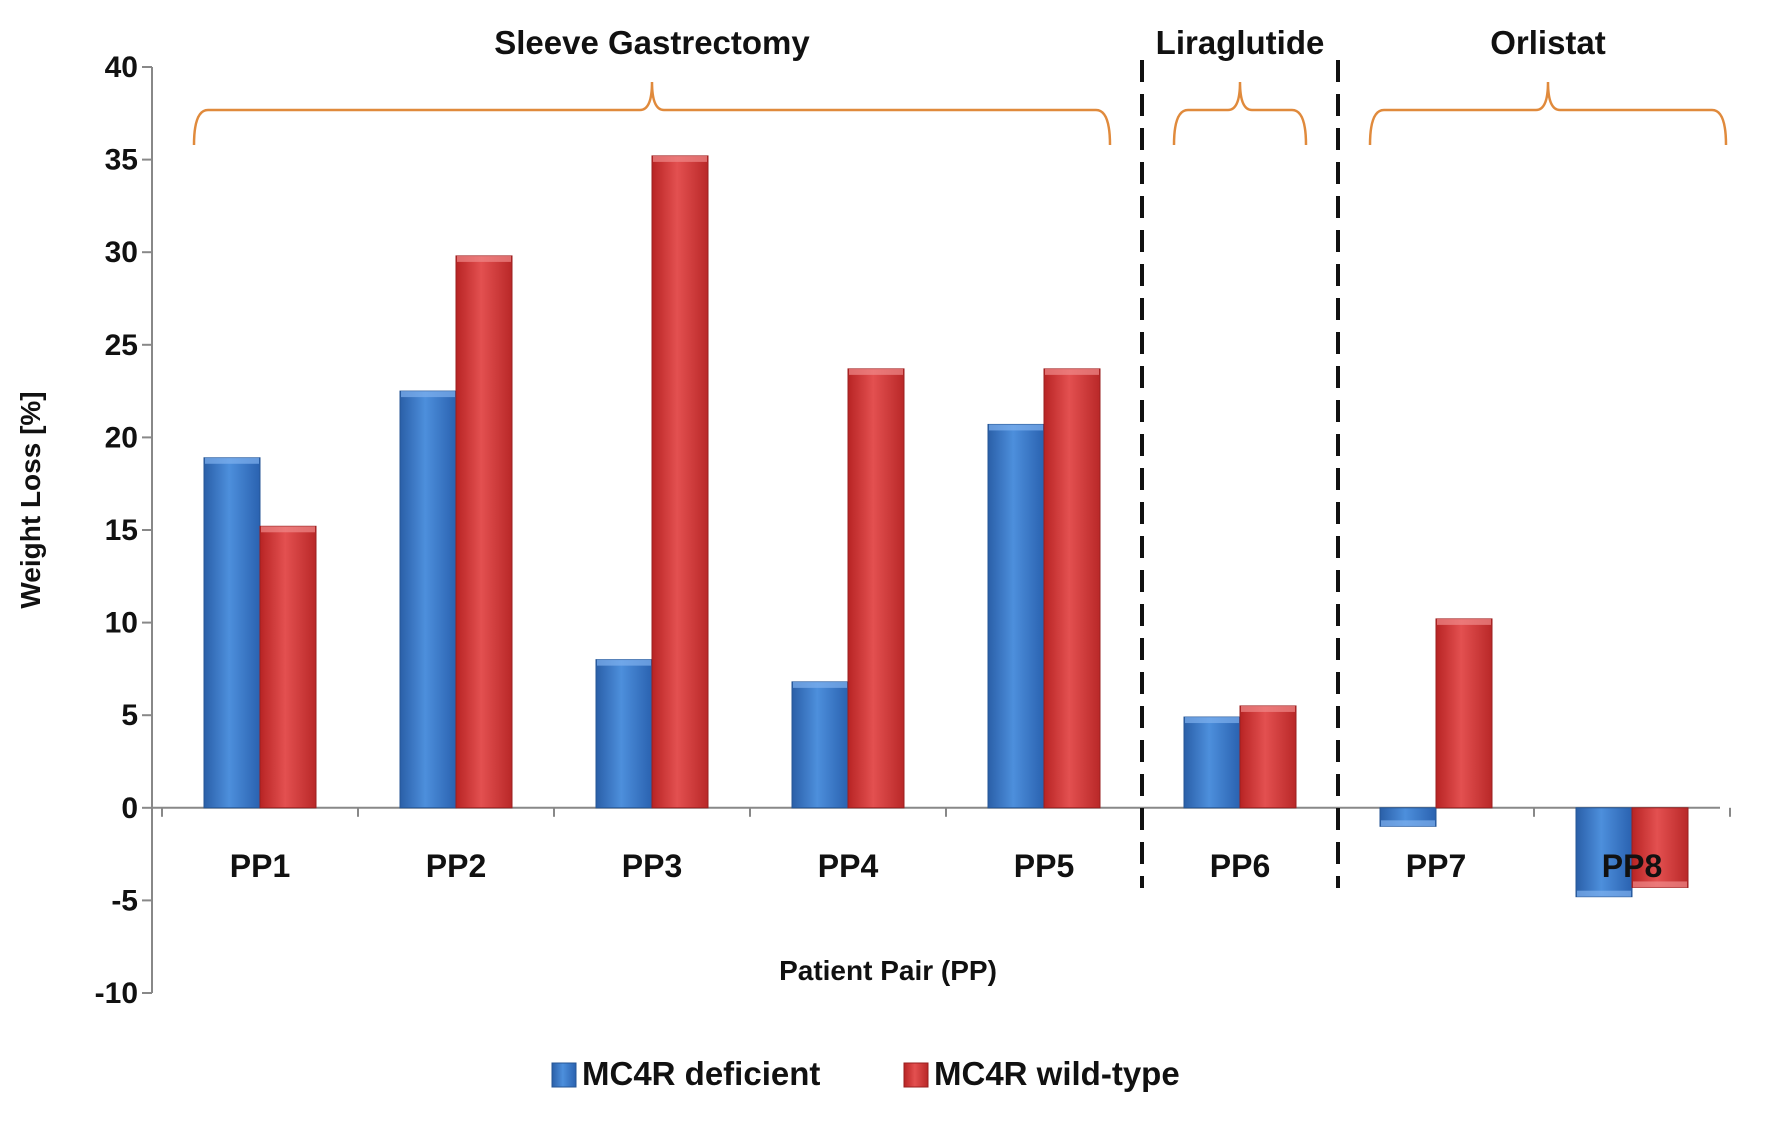  What do you see at coordinates (1240, 42) in the screenshot?
I see `group-label-liraglutide: Liraglutide` at bounding box center [1240, 42].